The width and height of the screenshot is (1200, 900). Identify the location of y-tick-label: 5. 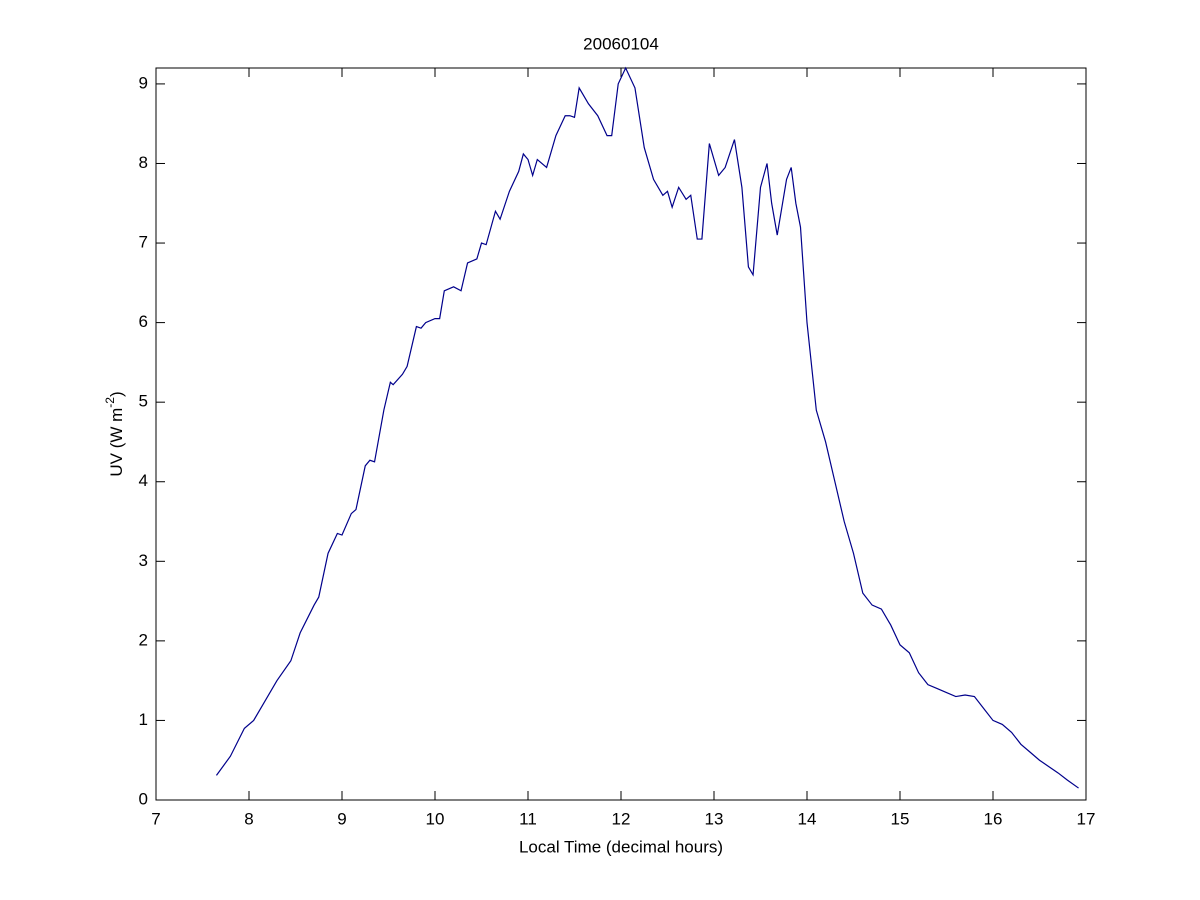
(143, 401).